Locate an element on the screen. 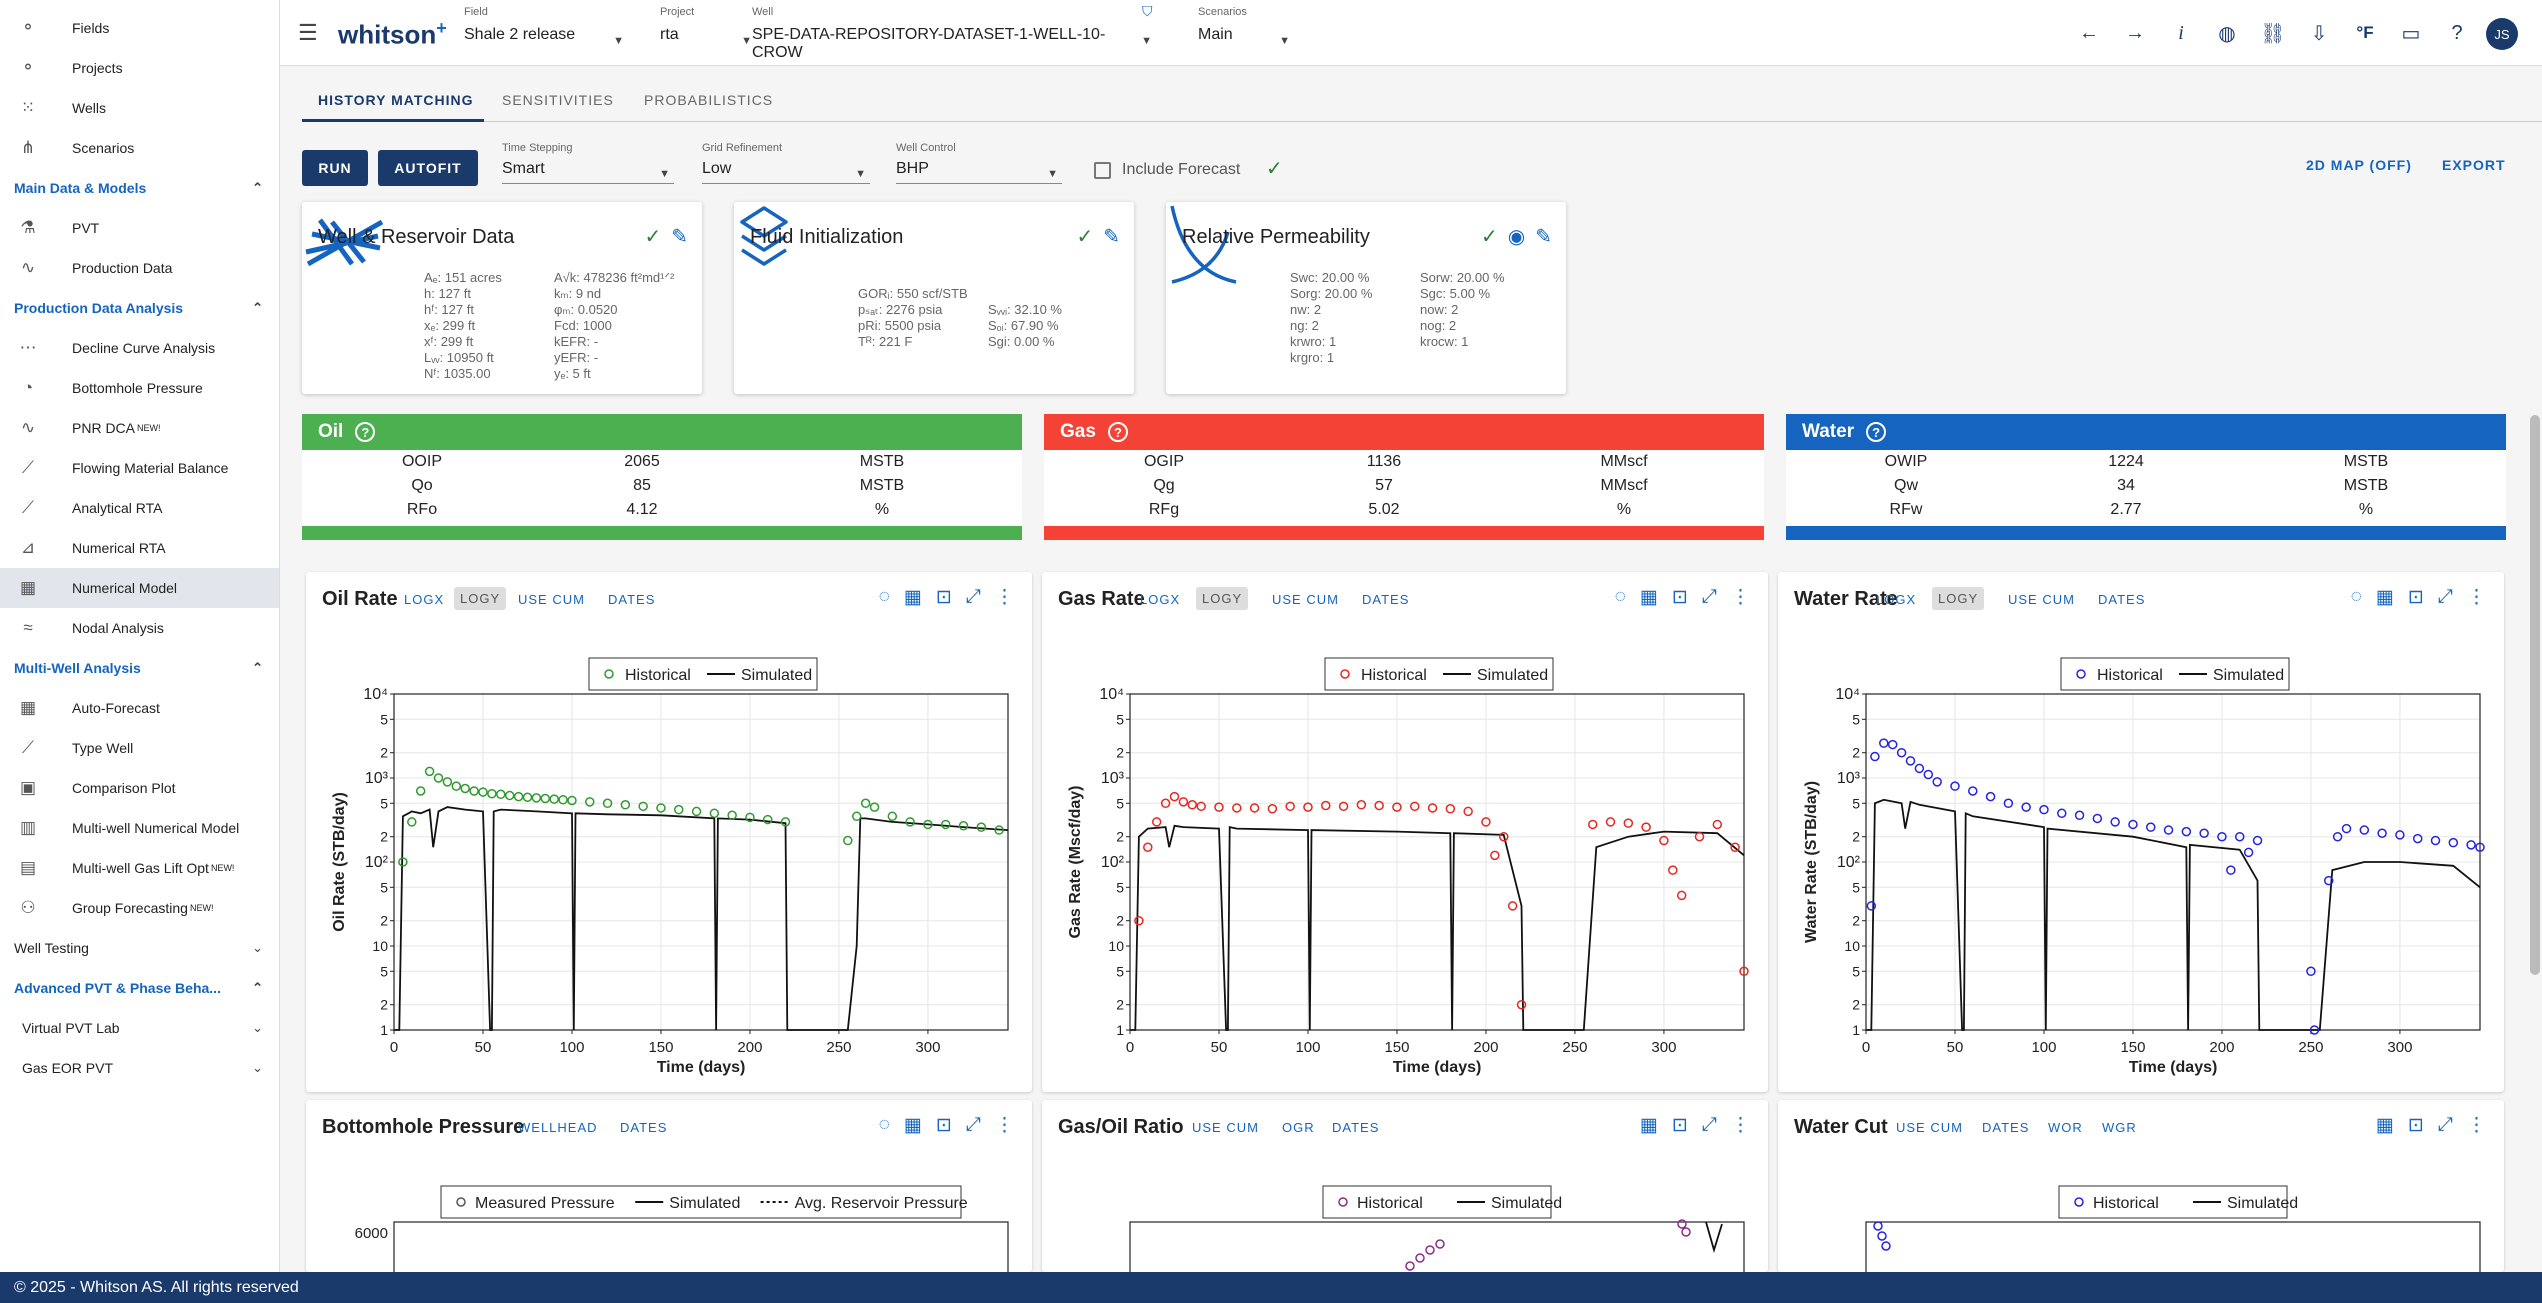 This screenshot has width=2542, height=1303. section-pda: Production Data Analysis ⌃ is located at coordinates (139, 308).